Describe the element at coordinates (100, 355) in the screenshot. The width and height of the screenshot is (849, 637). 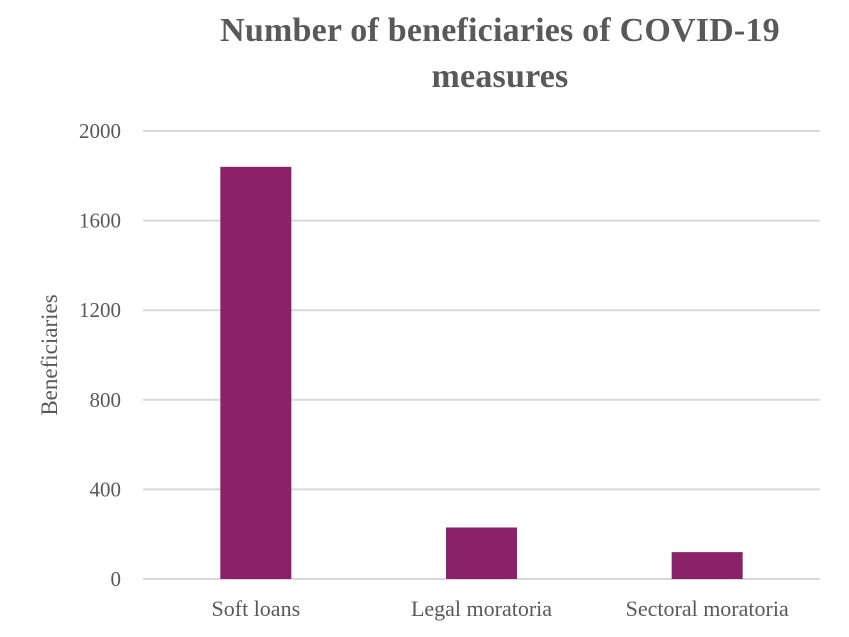
I see `y-tick-labels: 0 400 800 1200 1600 2000` at that location.